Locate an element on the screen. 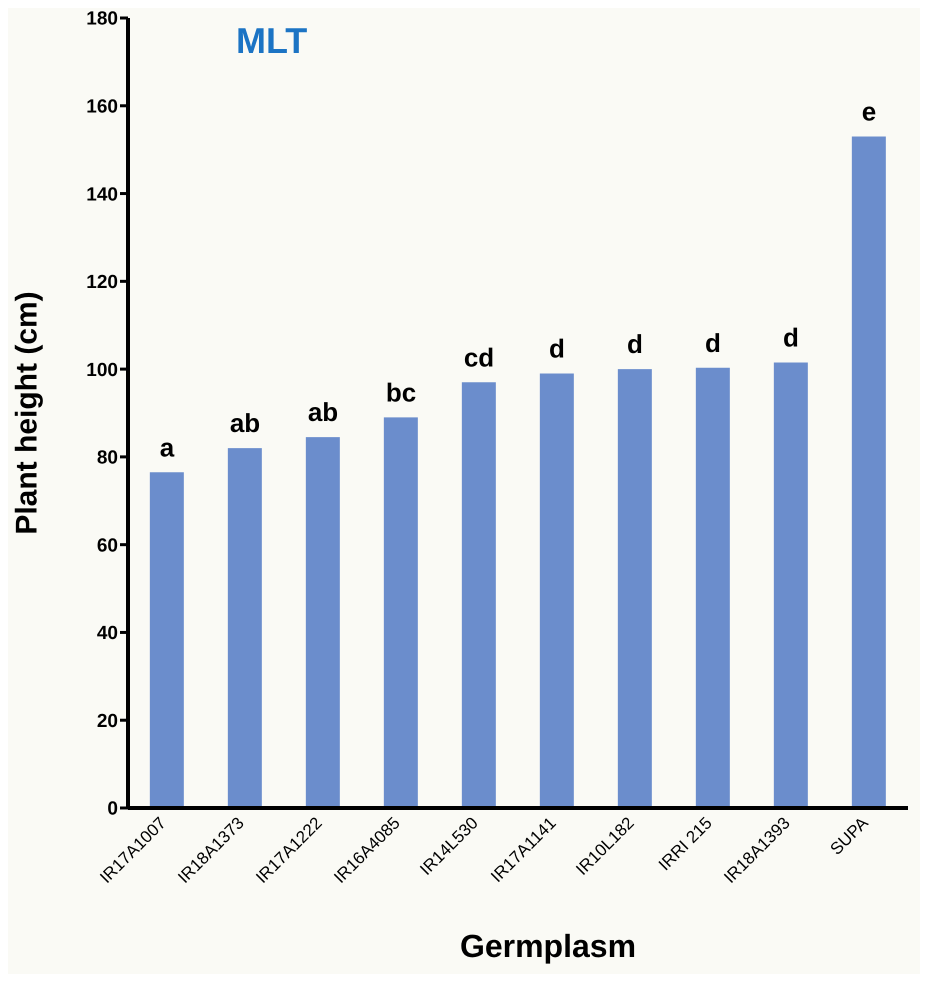  annotation: e is located at coordinates (869, 111).